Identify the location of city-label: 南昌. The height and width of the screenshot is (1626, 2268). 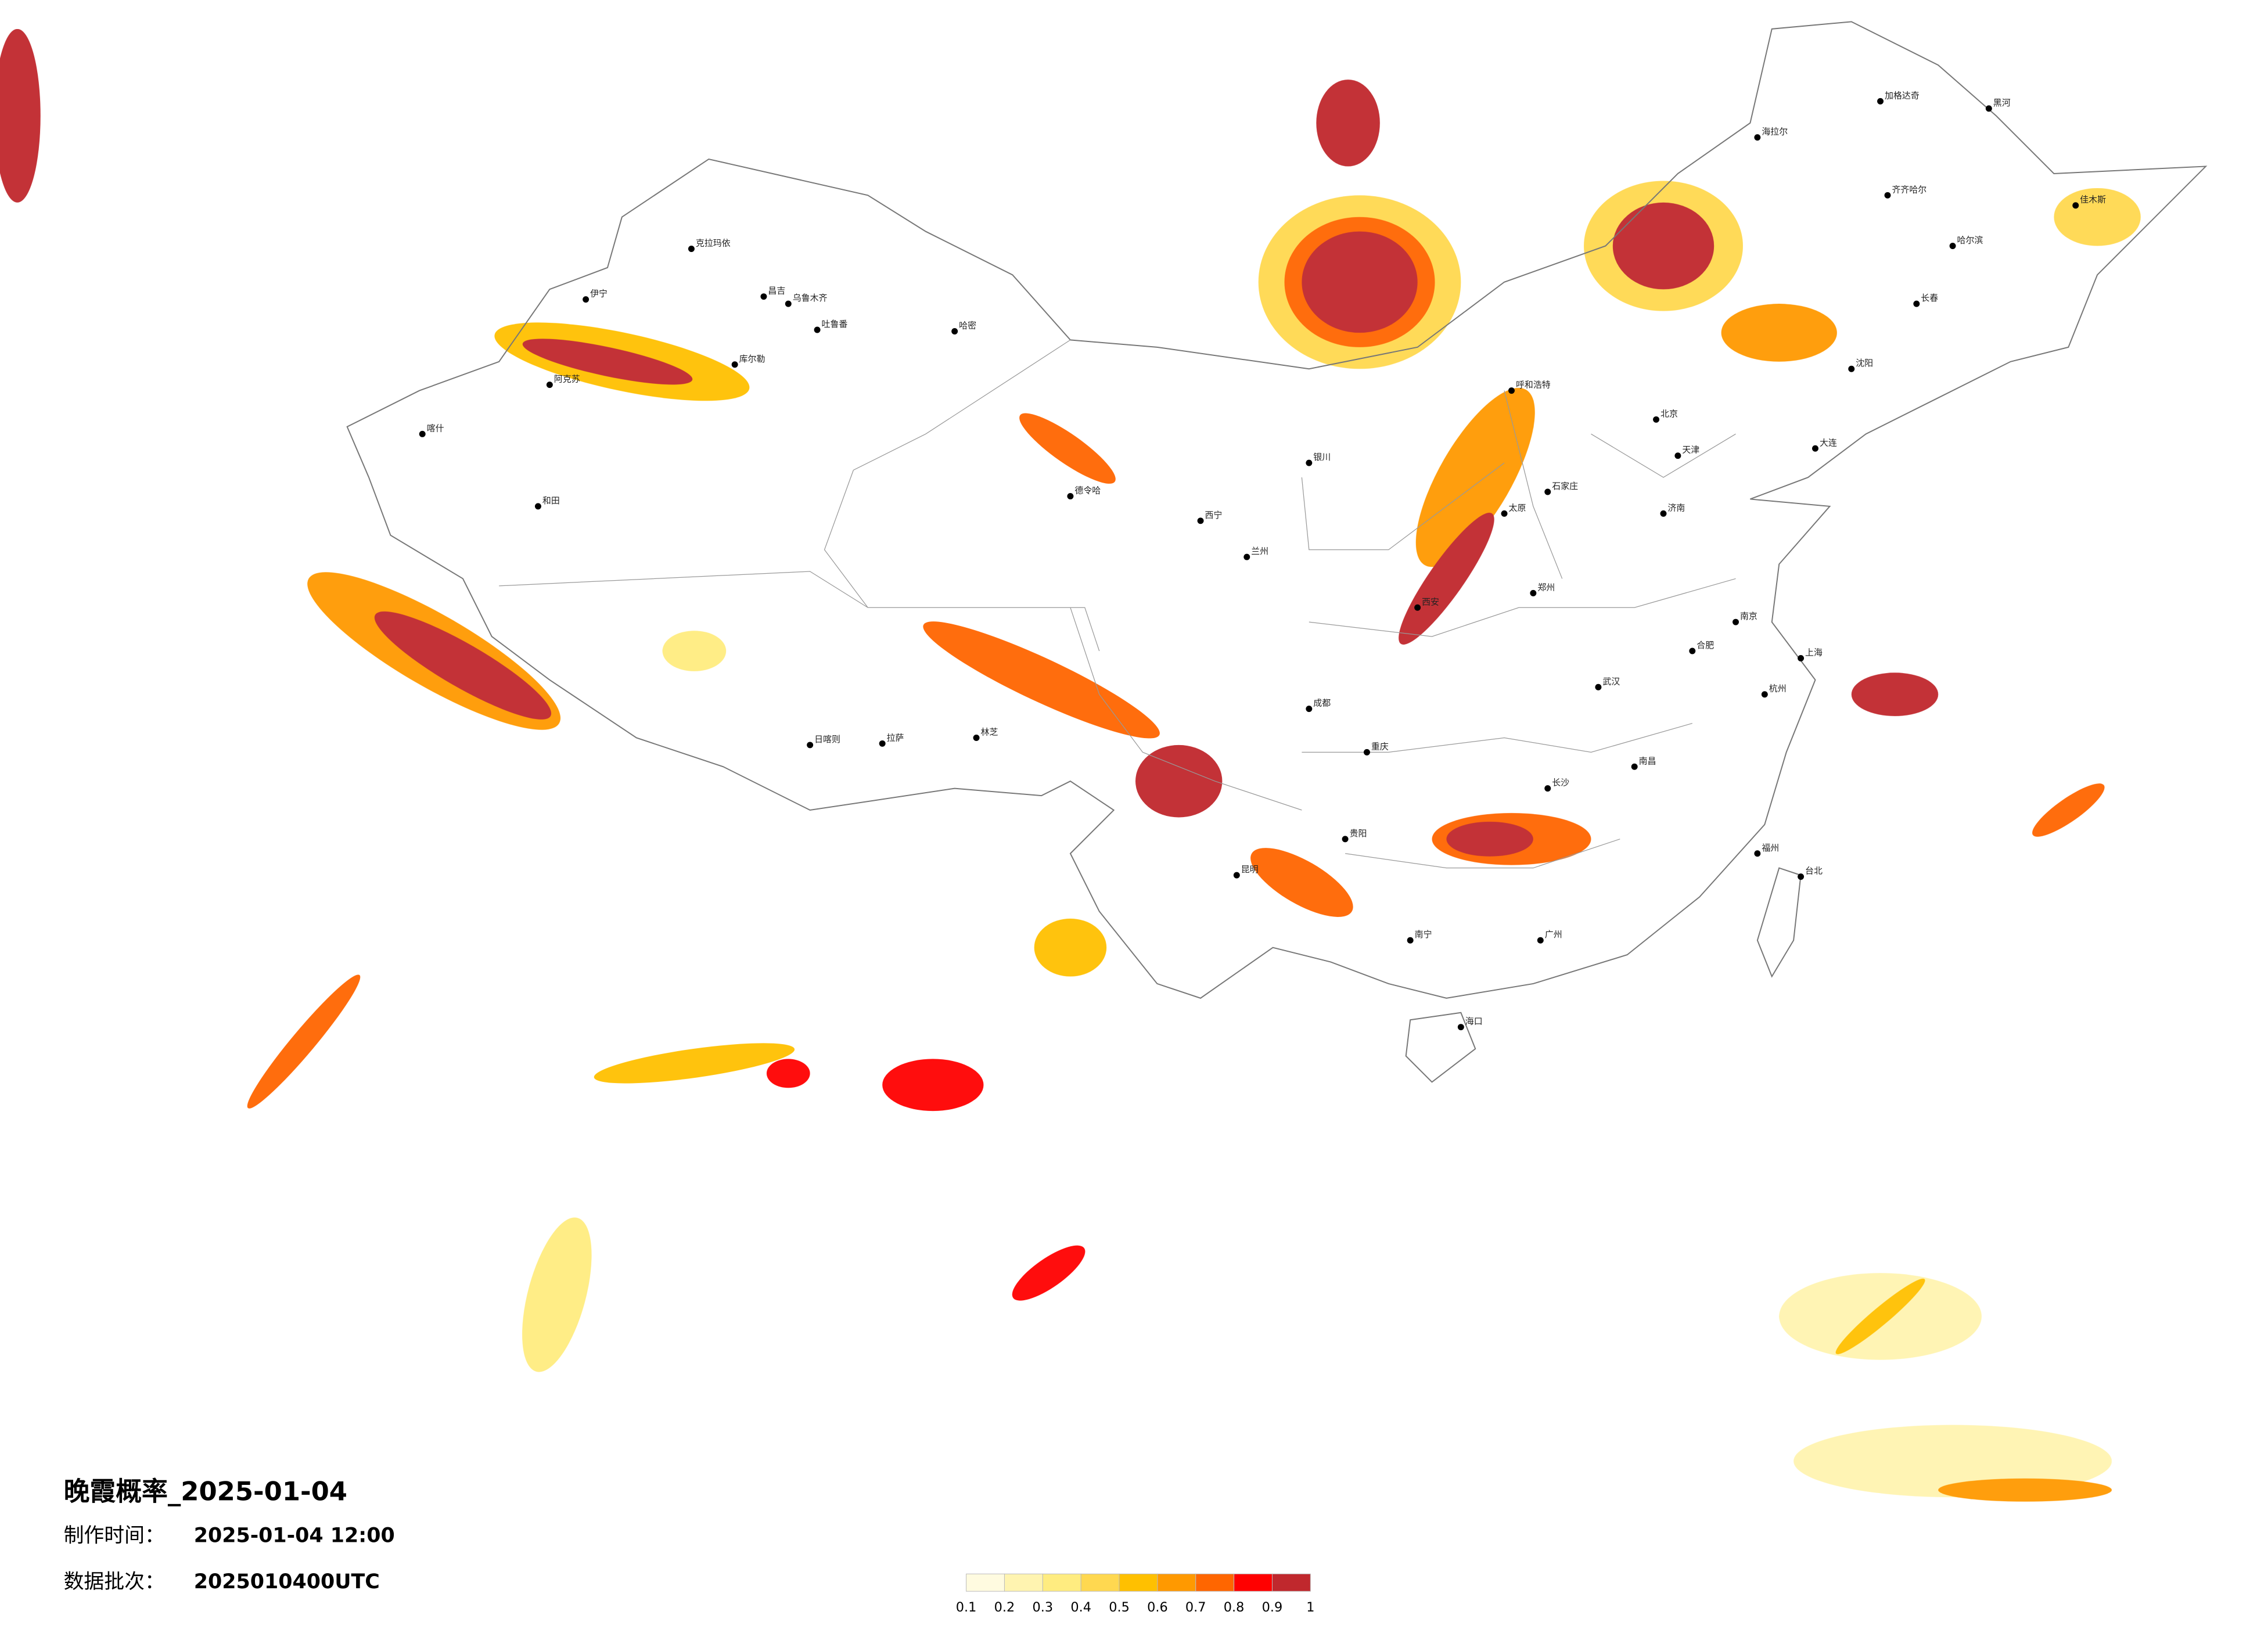
(1647, 761).